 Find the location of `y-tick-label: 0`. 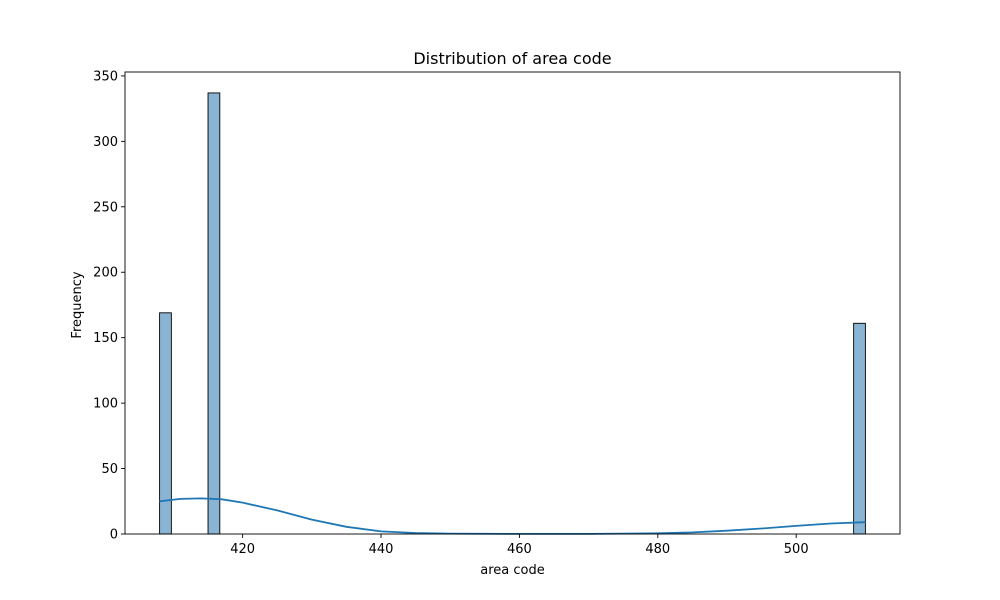

y-tick-label: 0 is located at coordinates (114, 535).